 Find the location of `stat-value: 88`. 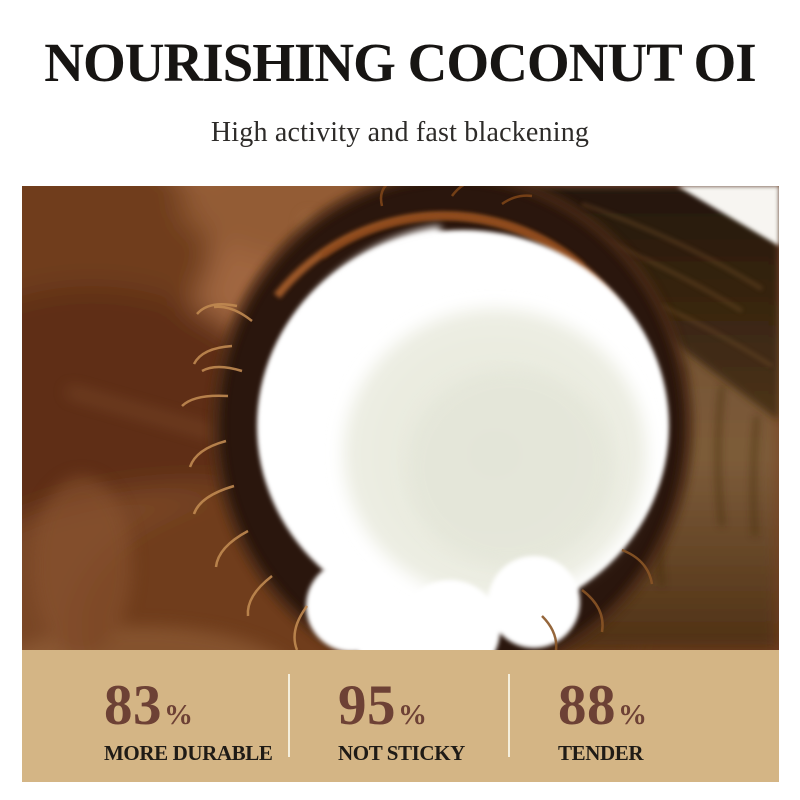

stat-value: 88 is located at coordinates (587, 705).